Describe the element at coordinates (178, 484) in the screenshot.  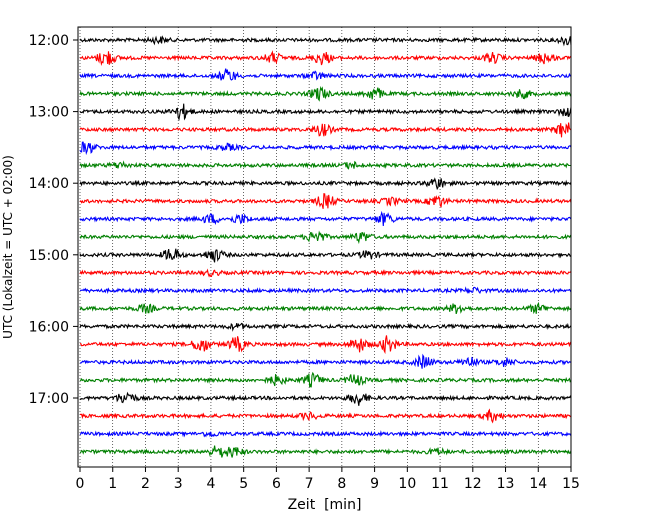
I see `x-tick-label: 3` at that location.